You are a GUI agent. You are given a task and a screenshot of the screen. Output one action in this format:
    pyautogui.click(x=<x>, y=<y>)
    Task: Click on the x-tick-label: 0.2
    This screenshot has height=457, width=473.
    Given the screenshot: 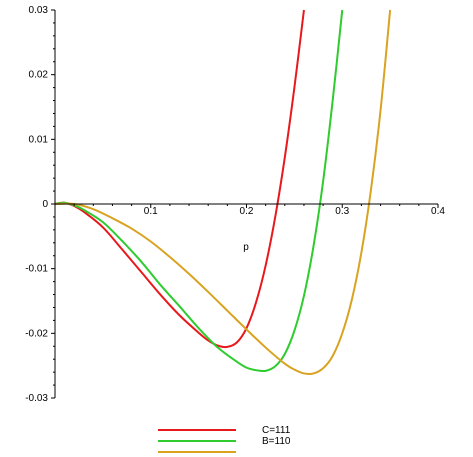 What is the action you would take?
    pyautogui.click(x=247, y=211)
    